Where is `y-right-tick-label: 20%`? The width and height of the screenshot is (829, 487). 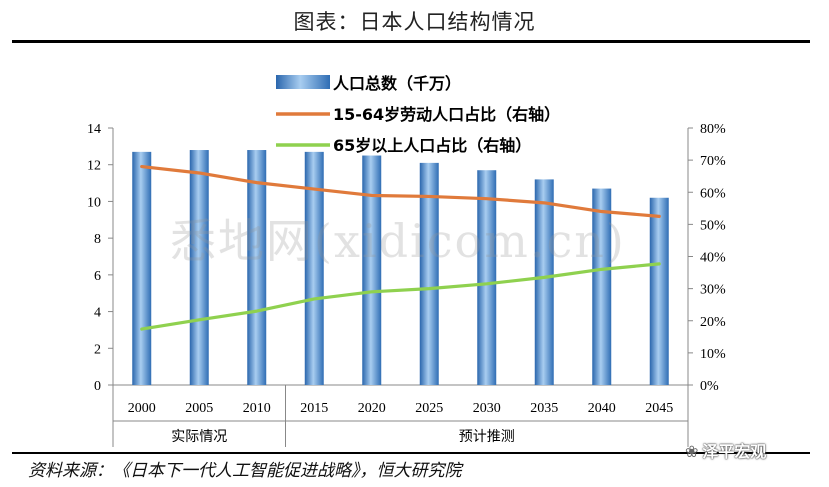 y-right-tick-label: 20% is located at coordinates (713, 322).